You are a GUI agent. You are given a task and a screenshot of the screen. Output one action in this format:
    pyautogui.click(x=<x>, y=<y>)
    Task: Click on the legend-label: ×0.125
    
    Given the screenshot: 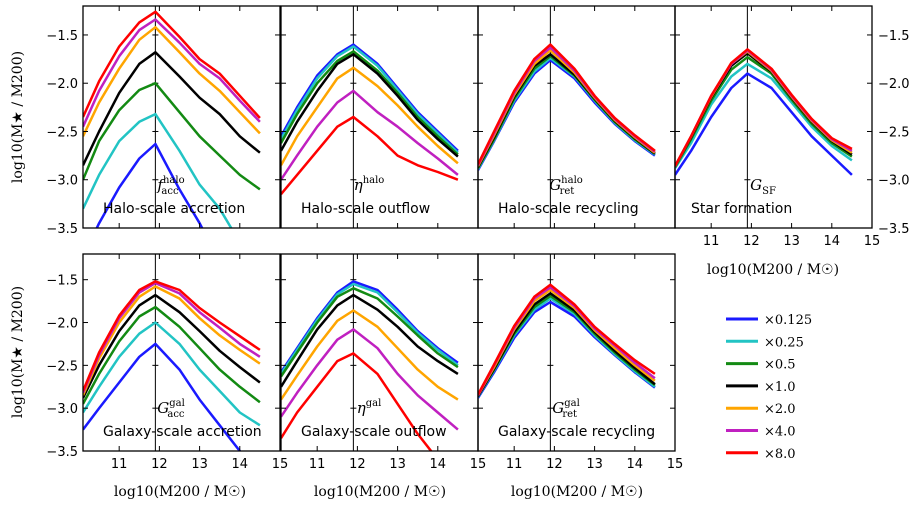 What is the action you would take?
    pyautogui.click(x=788, y=320)
    